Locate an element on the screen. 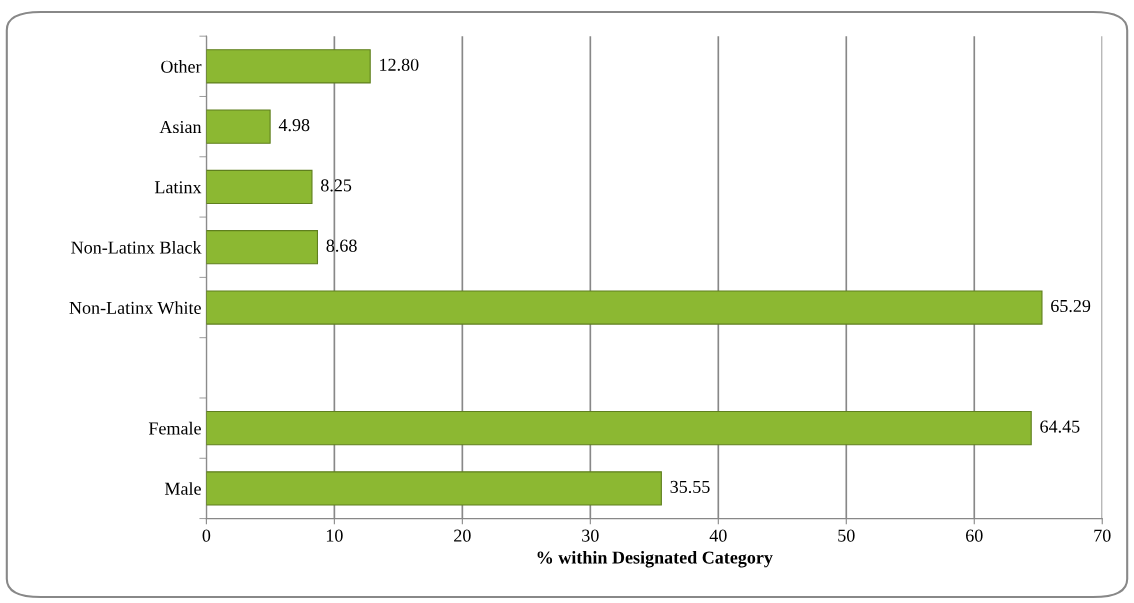 This screenshot has width=1134, height=603. x-tick-label: 20 is located at coordinates (462, 535).